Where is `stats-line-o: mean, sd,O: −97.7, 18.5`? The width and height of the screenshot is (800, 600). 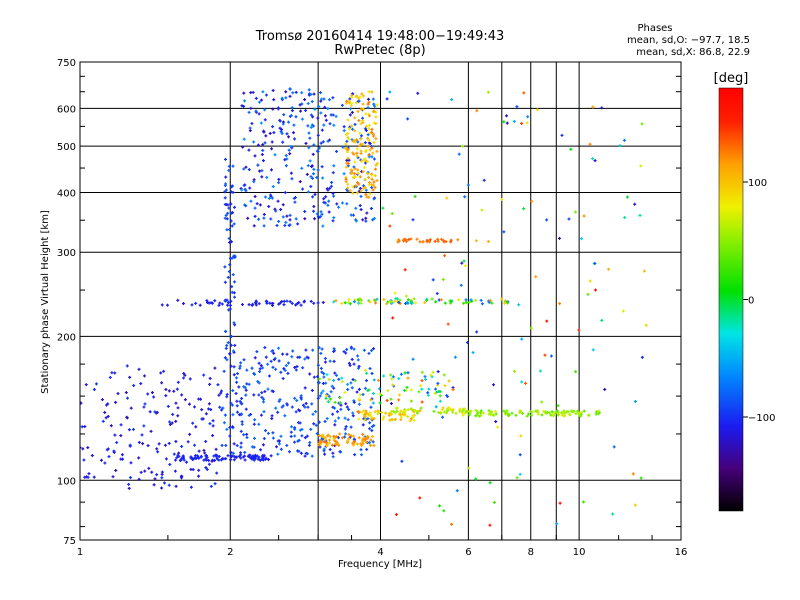 stats-line-o: mean, sd,O: −97.7, 18.5 is located at coordinates (688, 40).